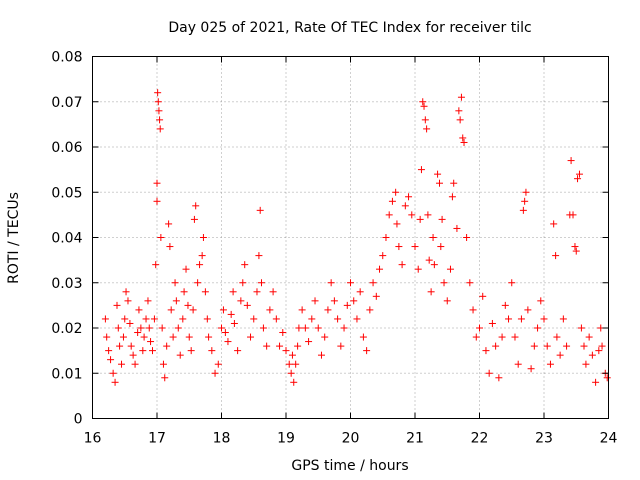 The height and width of the screenshot is (480, 640). What do you see at coordinates (66, 148) in the screenshot?
I see `y-tick-label: 0.06` at bounding box center [66, 148].